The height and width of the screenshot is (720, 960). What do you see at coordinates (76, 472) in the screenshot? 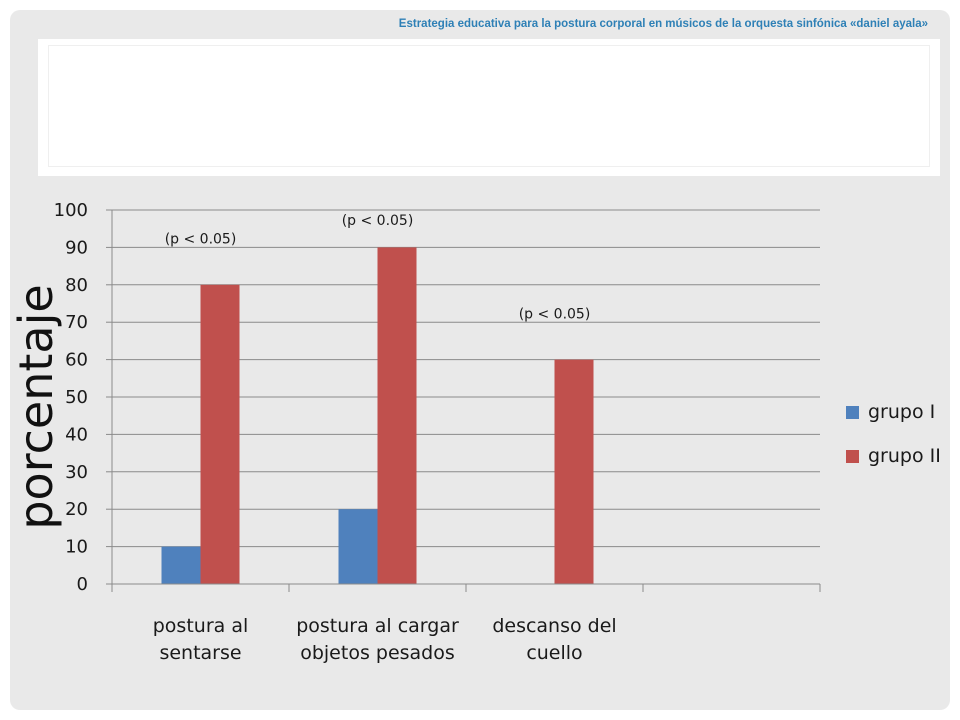
I see `y-tick-label: 30` at bounding box center [76, 472].